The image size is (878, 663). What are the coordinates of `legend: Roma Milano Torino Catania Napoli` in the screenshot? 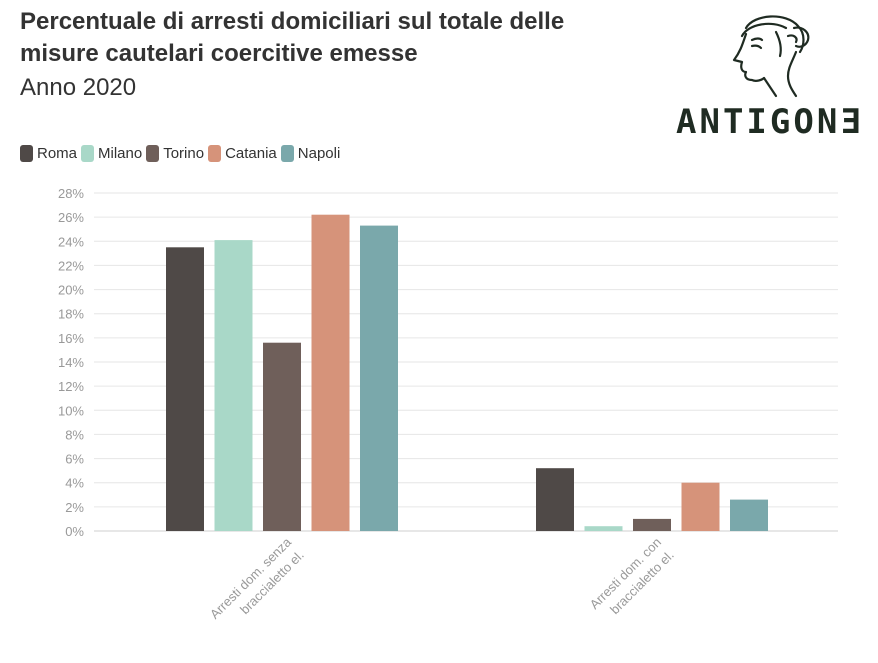 It's located at (182, 153).